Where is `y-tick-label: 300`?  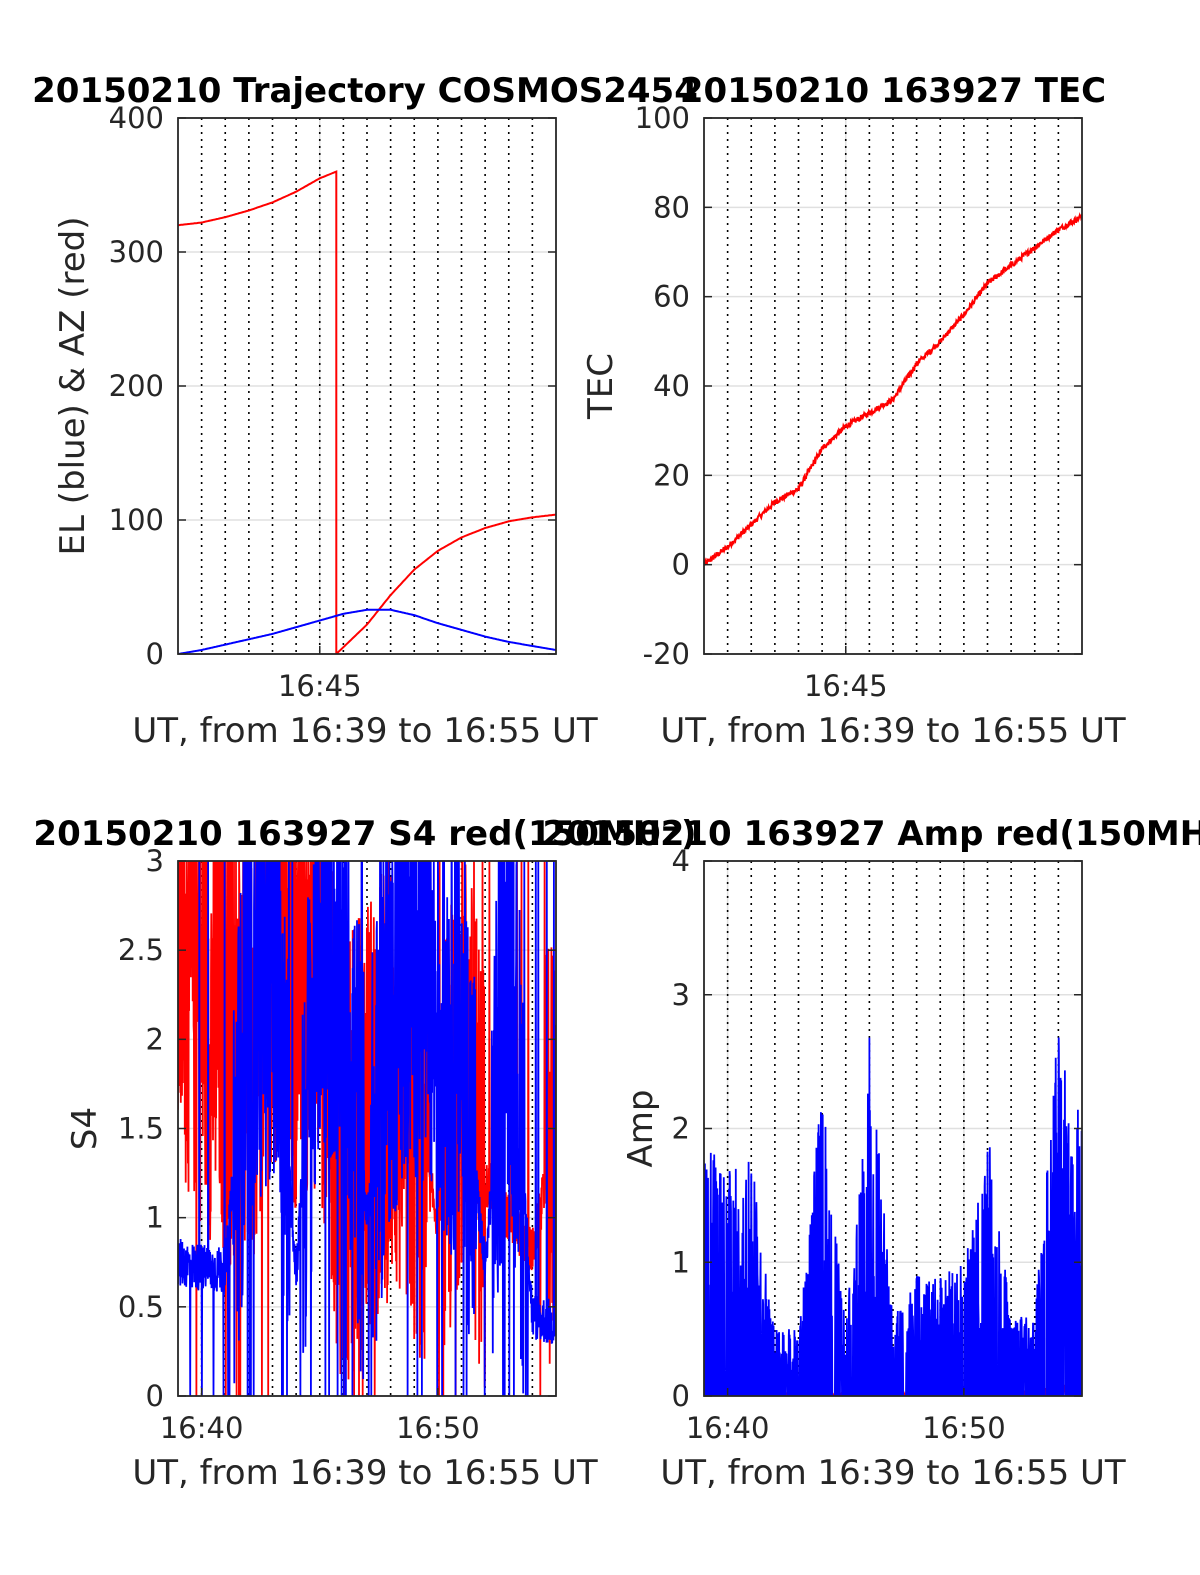 y-tick-label: 300 is located at coordinates (136, 252).